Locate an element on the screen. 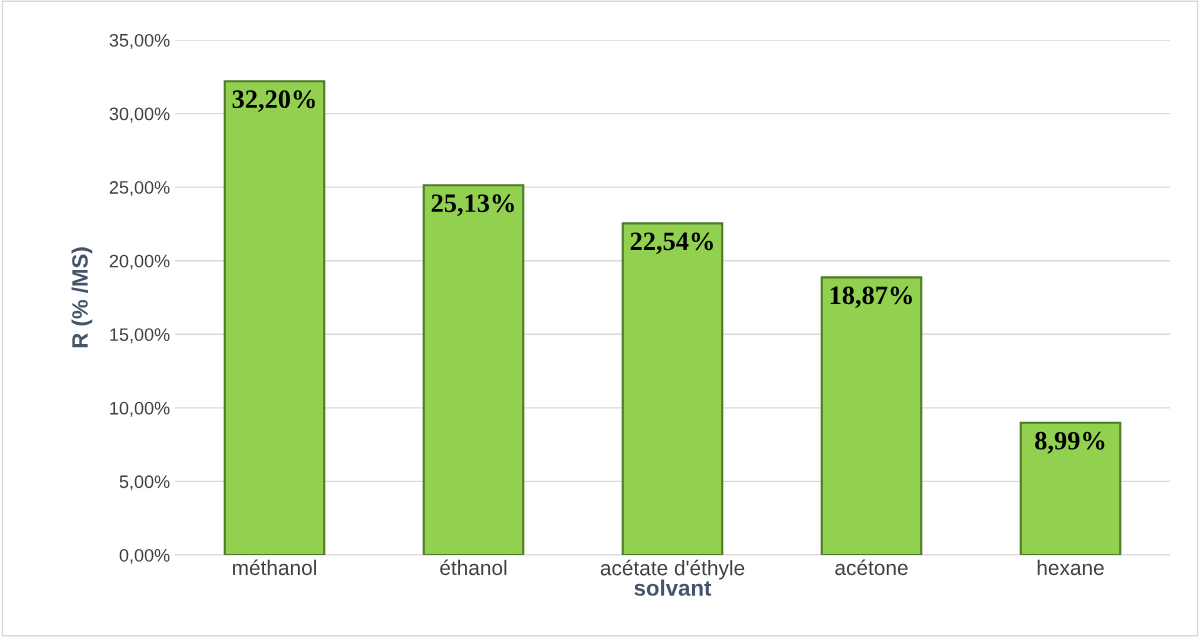 The image size is (1200, 637). y-tick-label: 25,00% is located at coordinates (139, 188).